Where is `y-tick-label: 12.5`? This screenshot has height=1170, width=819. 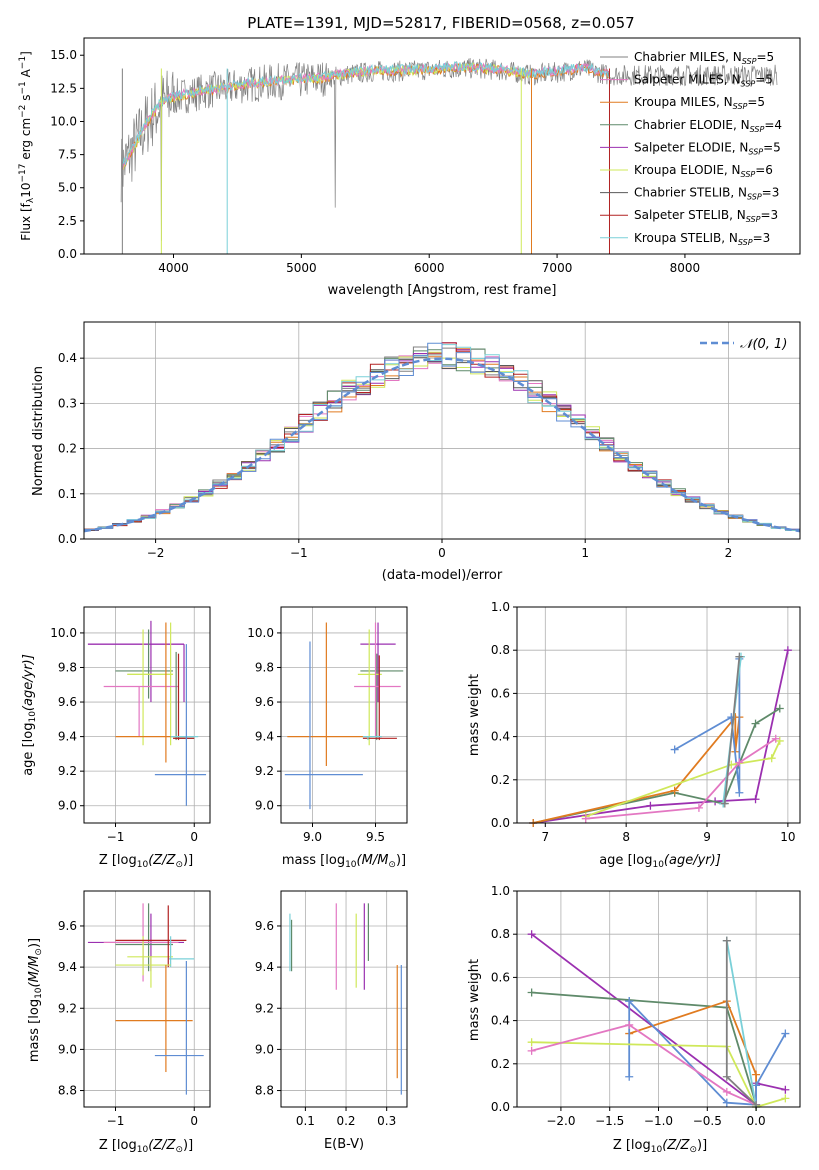
y-tick-label: 12.5 is located at coordinates (63, 88).